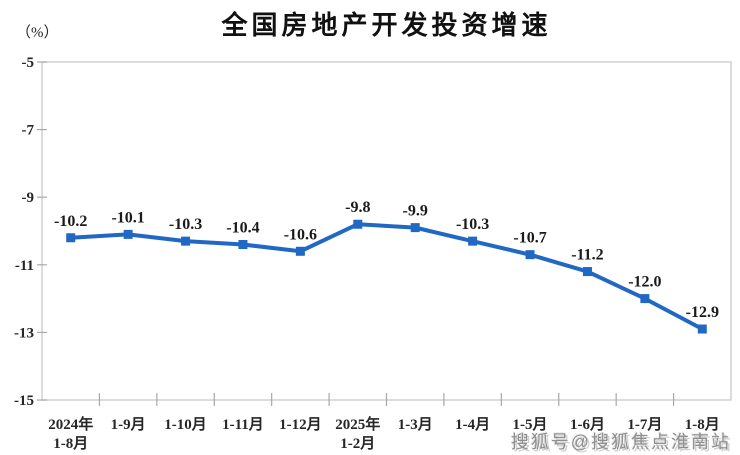 The height and width of the screenshot is (455, 740). Describe the element at coordinates (300, 234) in the screenshot. I see `data-label: -10.6` at that location.